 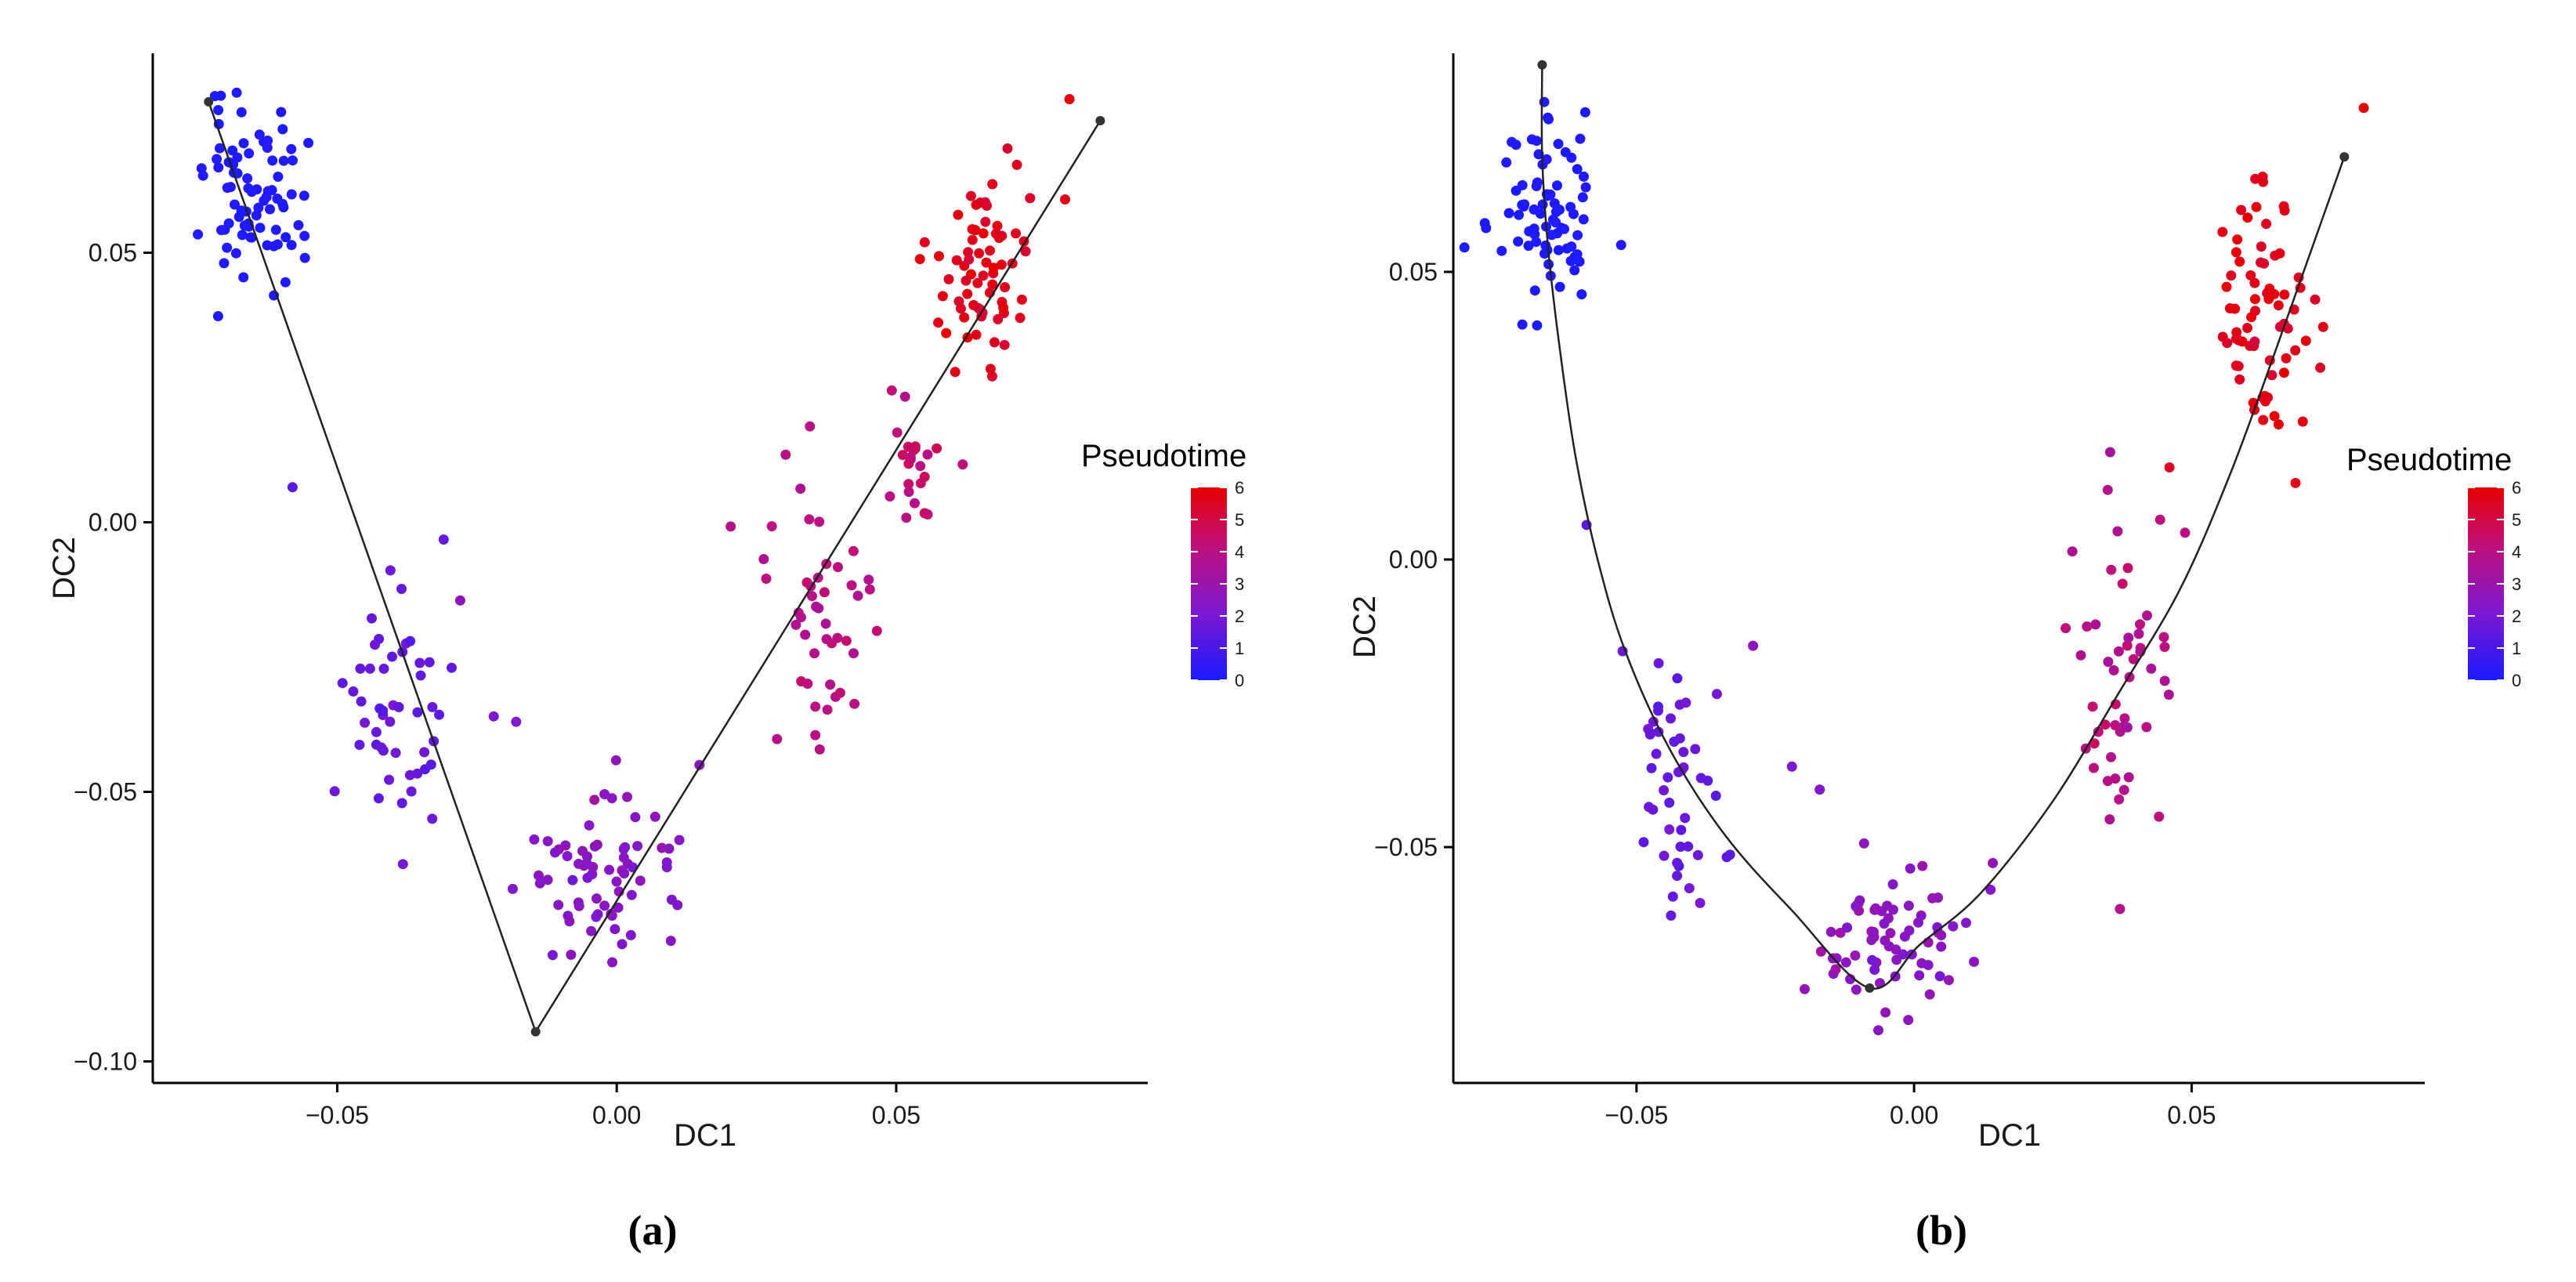 I want to click on legend-tick-label: 5, so click(x=1240, y=520).